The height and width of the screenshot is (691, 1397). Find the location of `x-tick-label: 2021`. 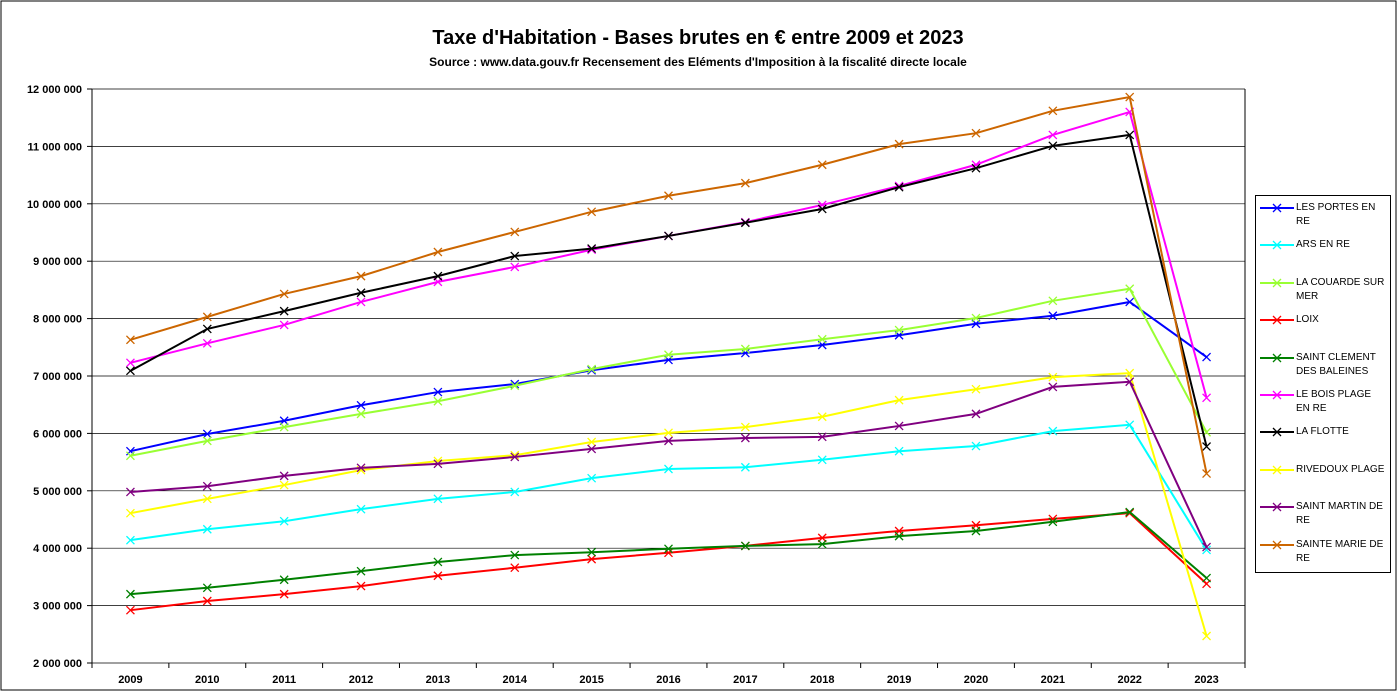

x-tick-label: 2021 is located at coordinates (1053, 680).